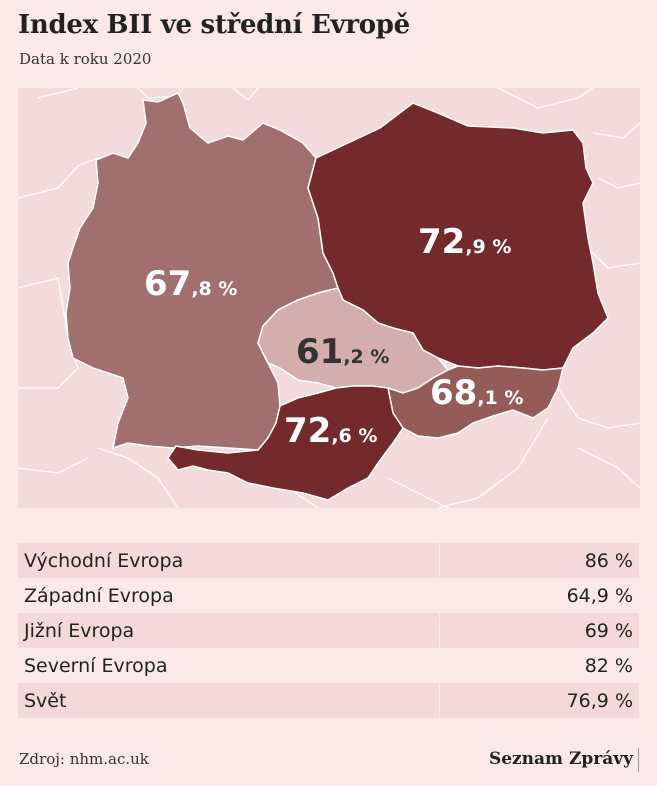 This screenshot has height=786, width=657. What do you see at coordinates (354, 436) in the screenshot?
I see `label-austria-dec: ,6 %` at bounding box center [354, 436].